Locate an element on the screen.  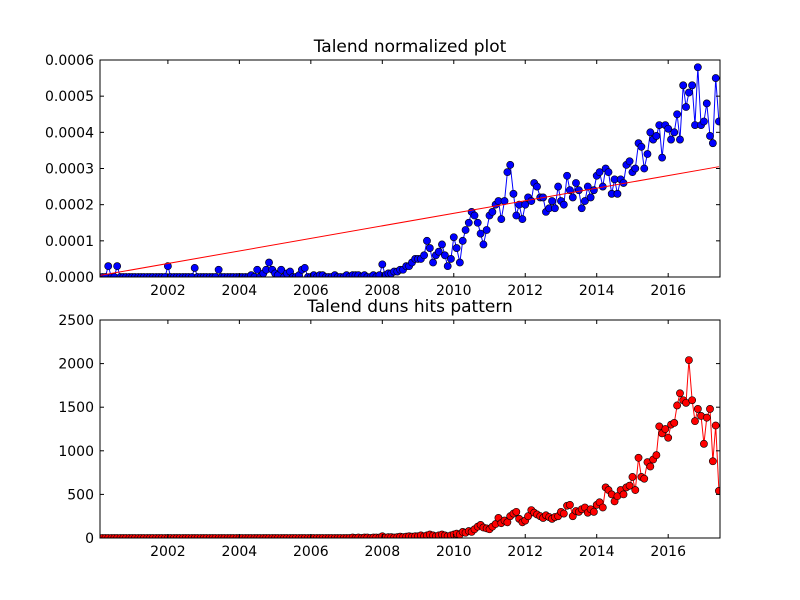
x-tick-label: 2012 is located at coordinates (525, 291).